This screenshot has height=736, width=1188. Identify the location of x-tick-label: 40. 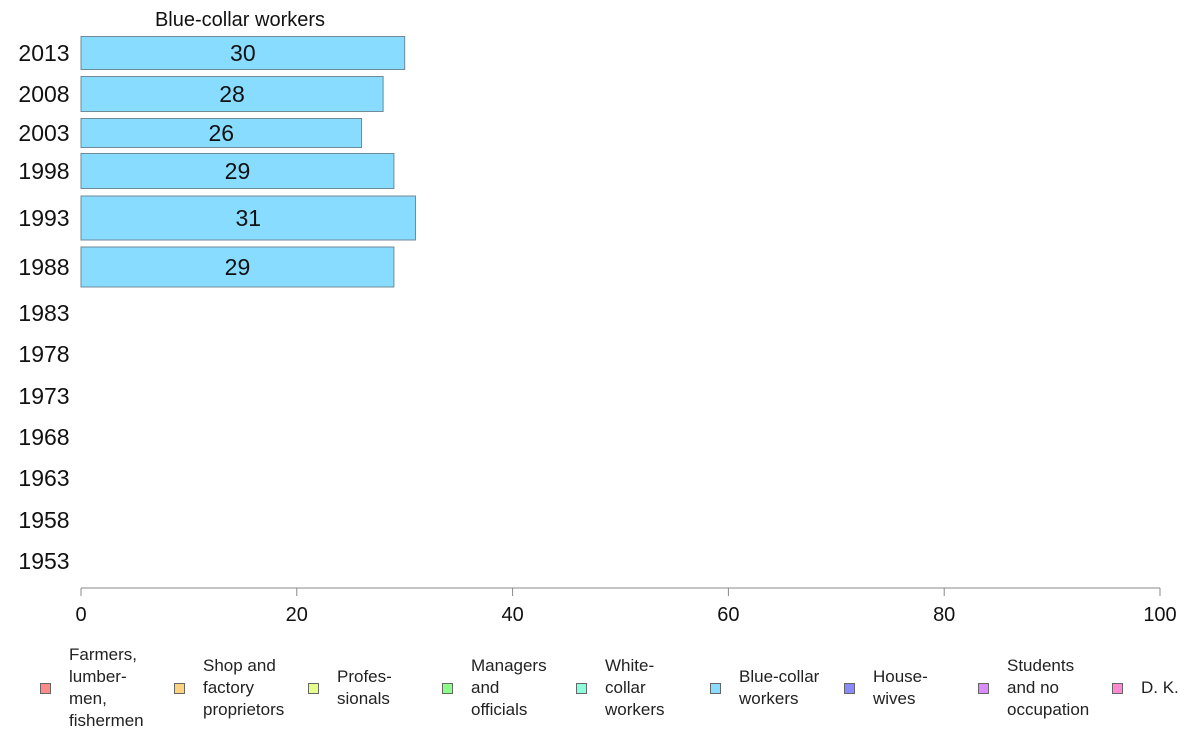
(512, 615).